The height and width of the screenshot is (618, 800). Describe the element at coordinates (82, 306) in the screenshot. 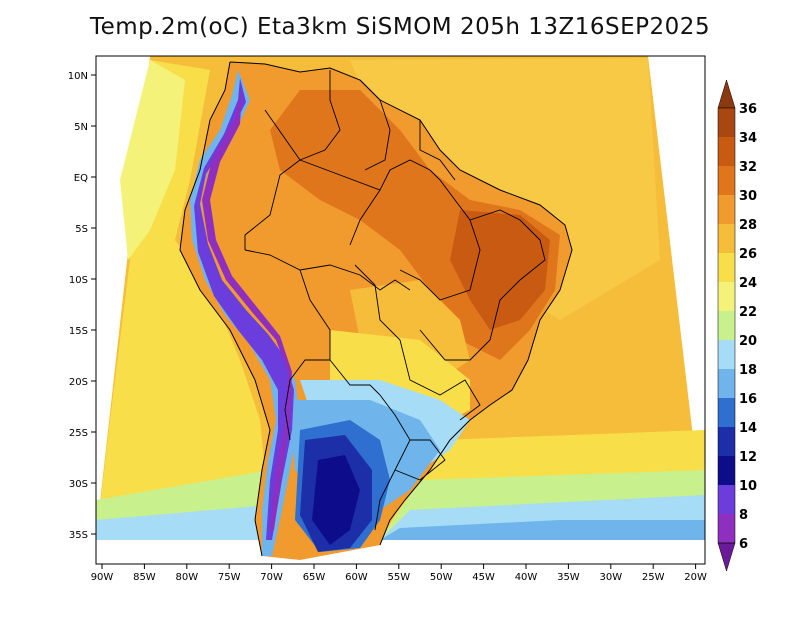

I see `latitude-axis: 10N 5N EQ 5S 10S 15S 20S 25S 30S 35S` at that location.